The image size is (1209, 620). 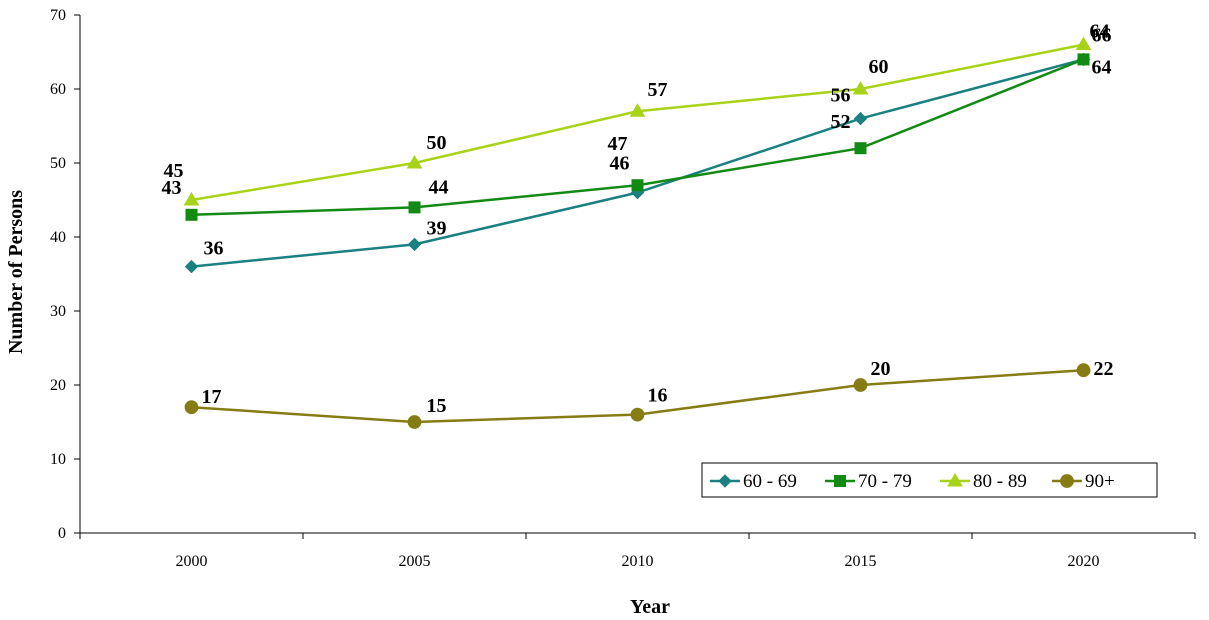 What do you see at coordinates (58, 237) in the screenshot?
I see `y-tick-label: 40` at bounding box center [58, 237].